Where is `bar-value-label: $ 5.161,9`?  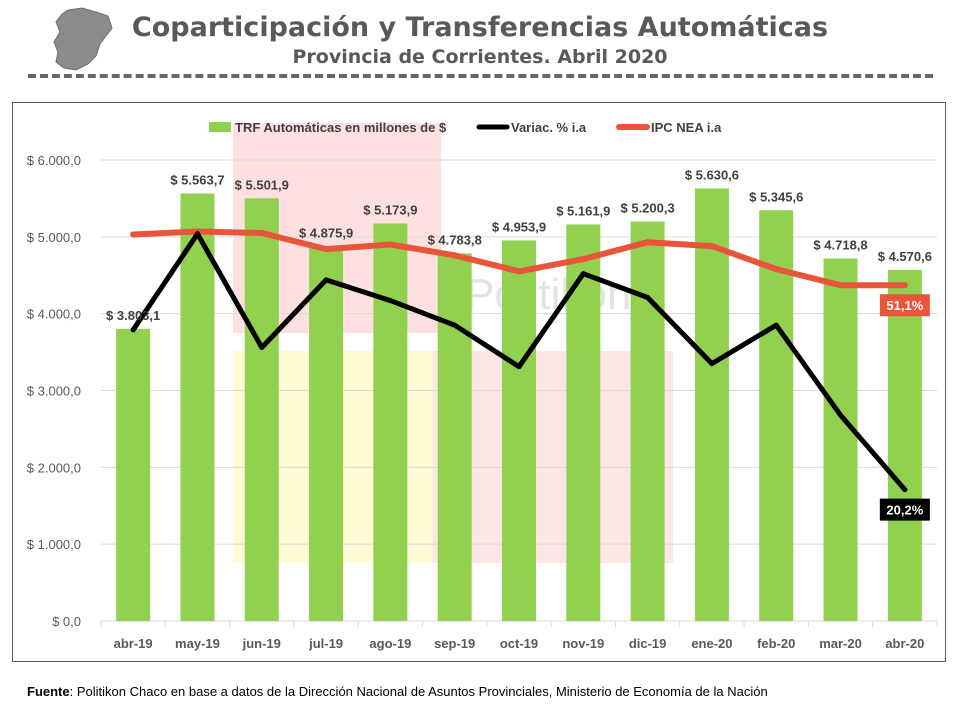 bar-value-label: $ 5.161,9 is located at coordinates (583, 210).